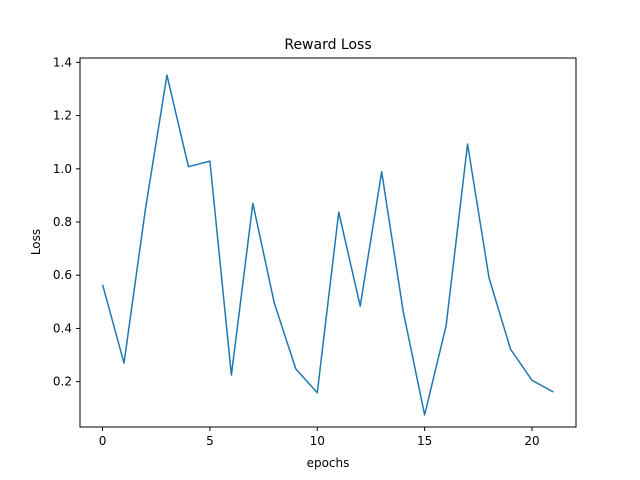 Image resolution: width=640 pixels, height=480 pixels. I want to click on chart-title: Reward Loss, so click(327, 45).